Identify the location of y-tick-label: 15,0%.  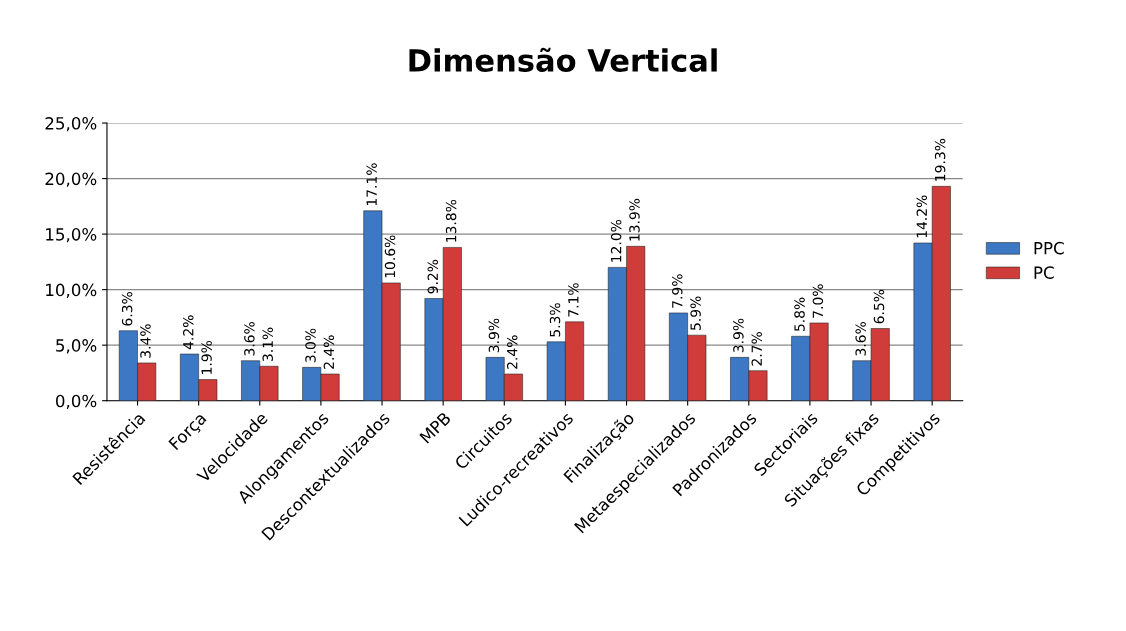
(71, 235).